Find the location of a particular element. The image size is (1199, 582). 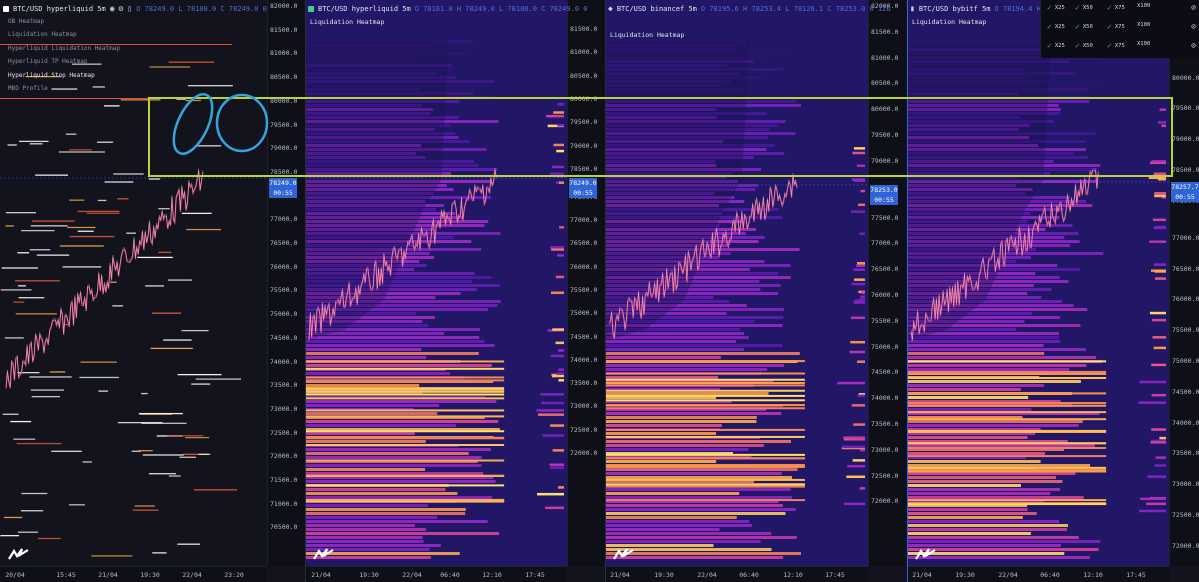

indicator-hyperliquid-stop: Hyperliquid Stop Heatmap is located at coordinates (51, 75).